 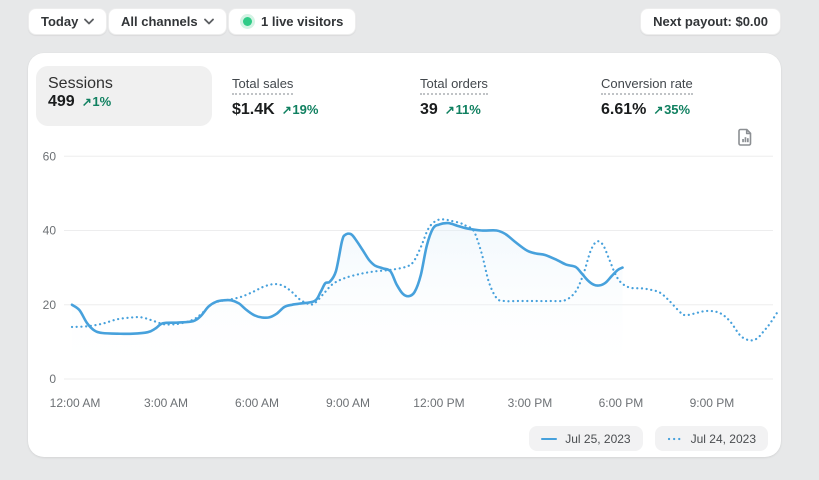 What do you see at coordinates (454, 97) in the screenshot?
I see `metric-tab-total-orders: Total orders 39 ↗ 11%` at bounding box center [454, 97].